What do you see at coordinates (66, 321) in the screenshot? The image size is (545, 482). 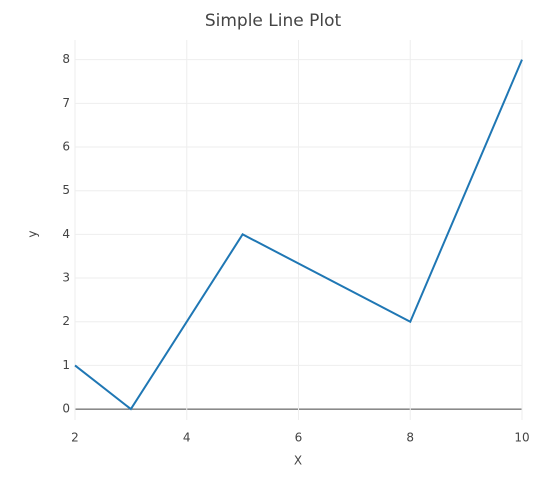 I see `y-tick-label: 2` at bounding box center [66, 321].